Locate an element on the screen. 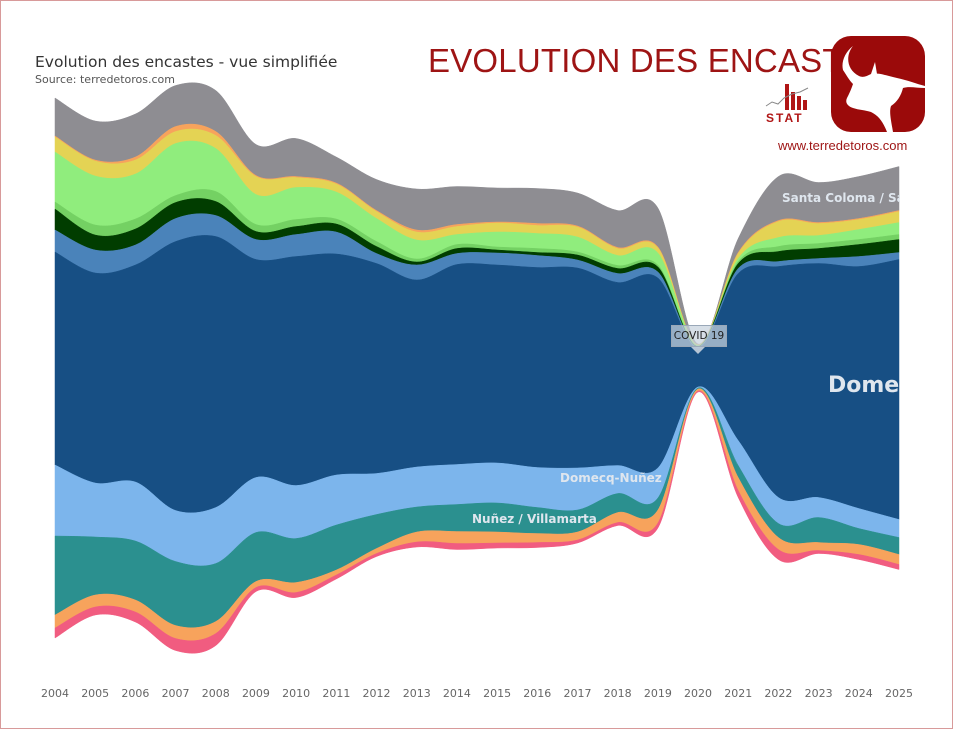  stat-logo-icon is located at coordinates (787, 97).